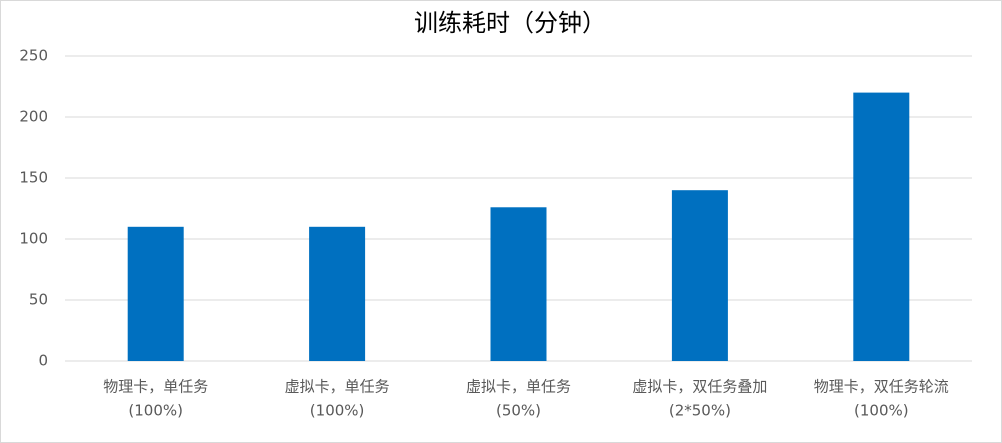 The height and width of the screenshot is (443, 1002). Describe the element at coordinates (33, 117) in the screenshot. I see `y-tick-label: 200` at that location.